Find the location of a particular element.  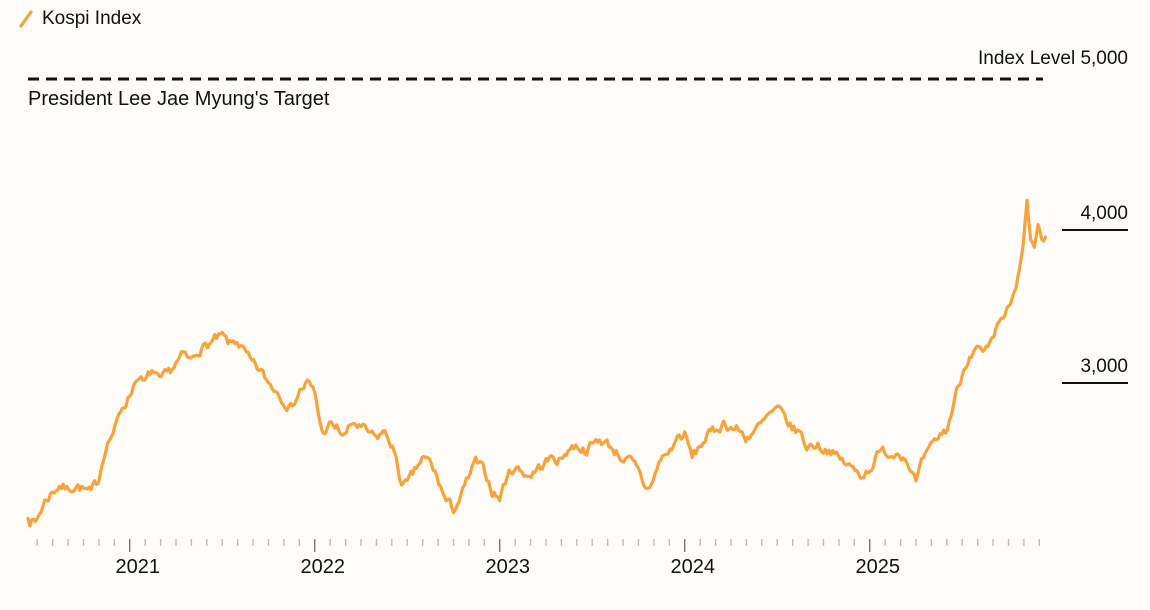

y-axis-label-3000: 3,000 is located at coordinates (1095, 370).